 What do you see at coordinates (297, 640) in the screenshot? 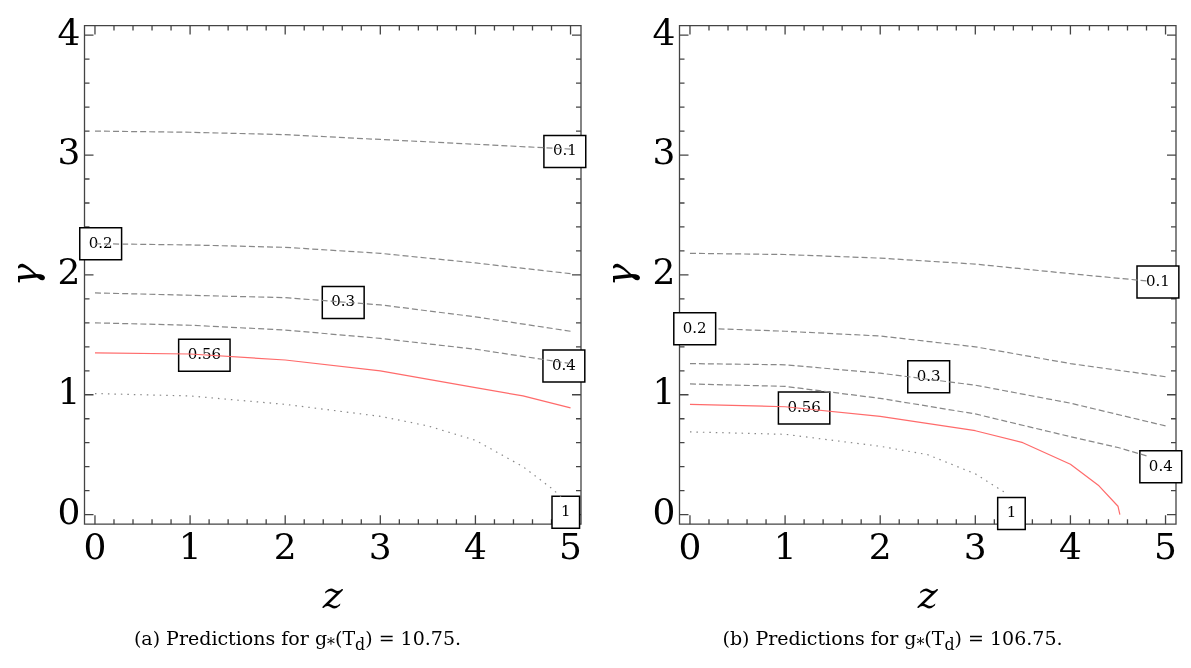
I see `text: (a) Predictions for g$_{*}$(T$_{d}$) = 10.75.` at bounding box center [297, 640].